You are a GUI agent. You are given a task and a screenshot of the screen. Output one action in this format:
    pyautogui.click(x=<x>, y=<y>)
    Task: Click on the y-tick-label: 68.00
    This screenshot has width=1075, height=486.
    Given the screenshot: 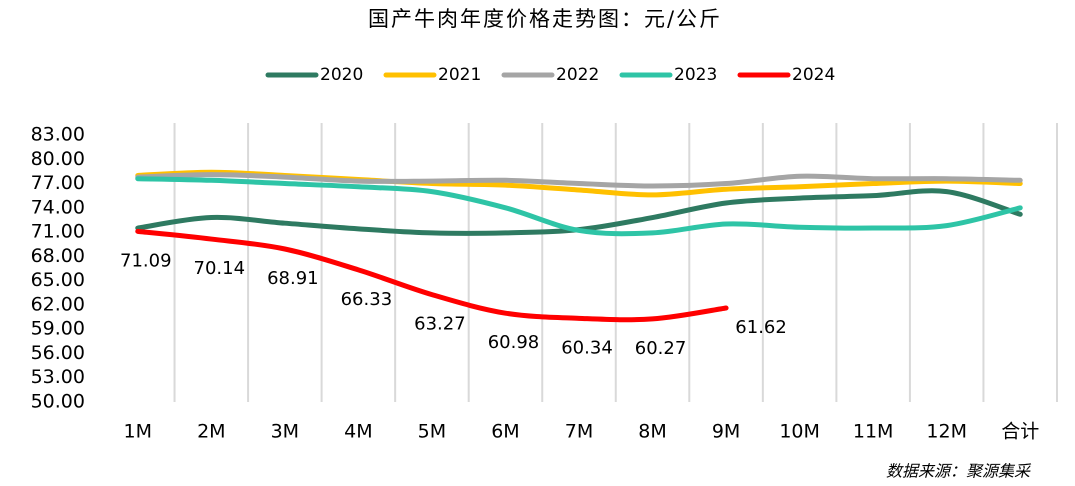 What is the action you would take?
    pyautogui.click(x=58, y=256)
    